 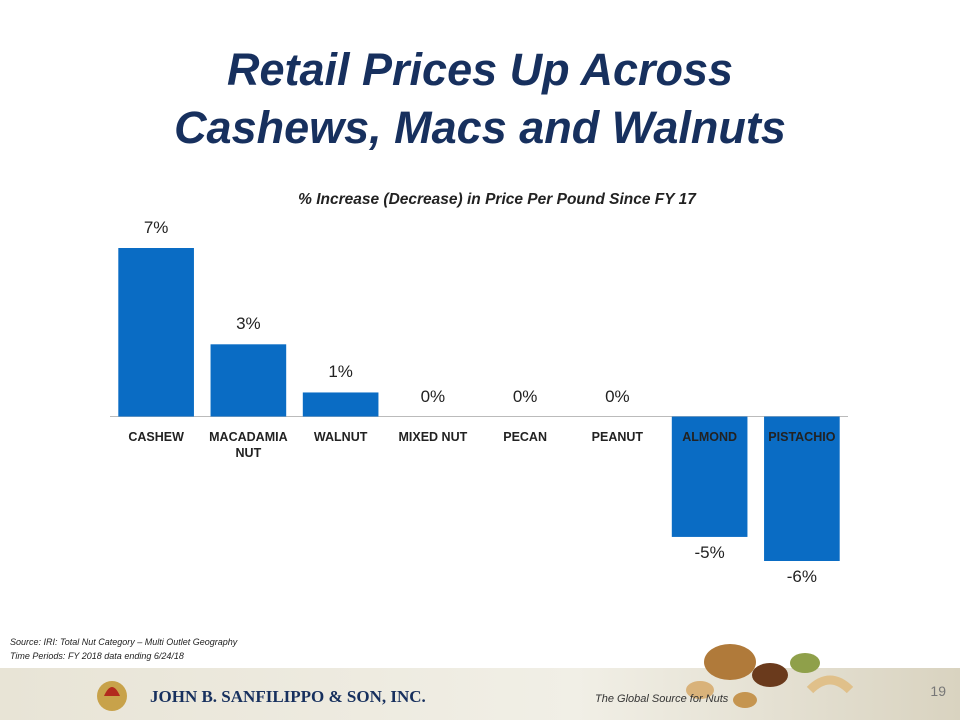 What do you see at coordinates (248, 444) in the screenshot?
I see `x-tick-label: MACADAMIA NUT` at bounding box center [248, 444].